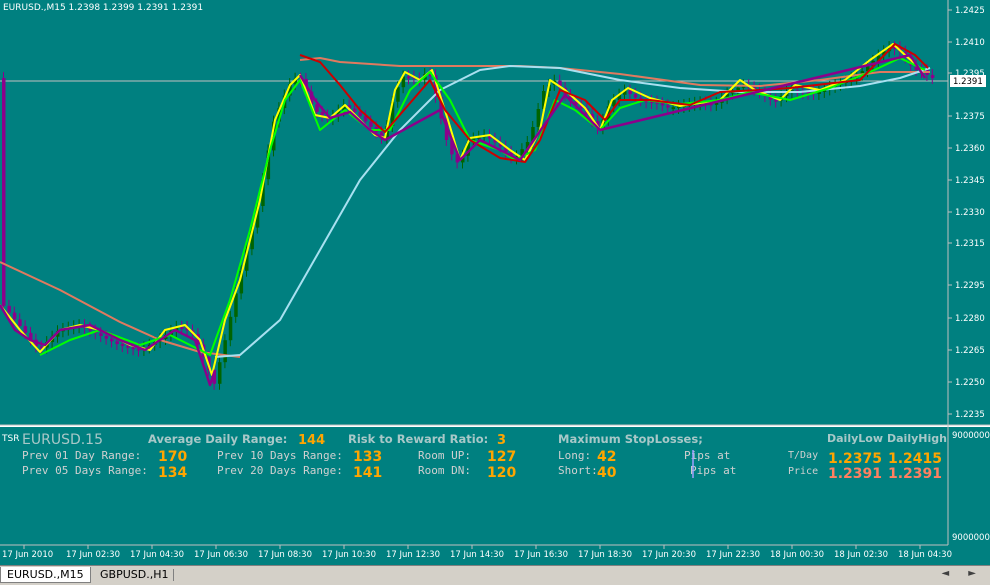  What do you see at coordinates (45, 575) in the screenshot?
I see `tab-eurusd-m15: EURUSD.,M15` at bounding box center [45, 575].